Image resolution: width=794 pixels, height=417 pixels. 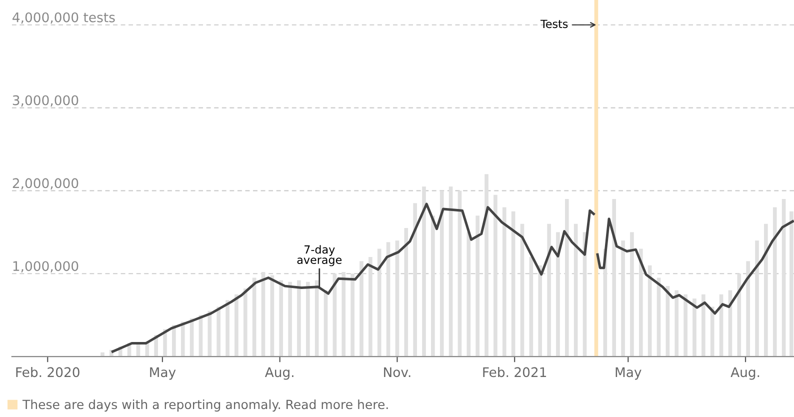 I want to click on annotation: Tests, so click(x=554, y=24).